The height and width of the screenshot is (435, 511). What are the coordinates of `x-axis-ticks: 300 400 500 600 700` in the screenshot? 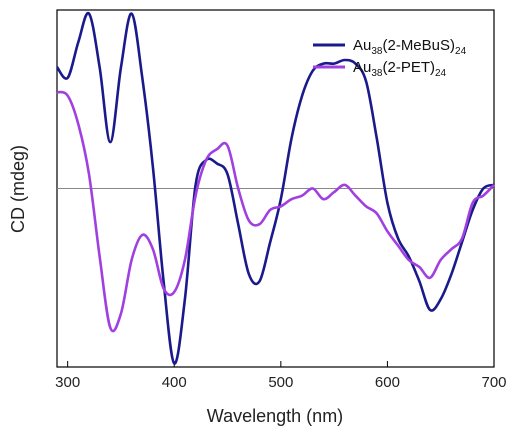 It's located at (281, 376).